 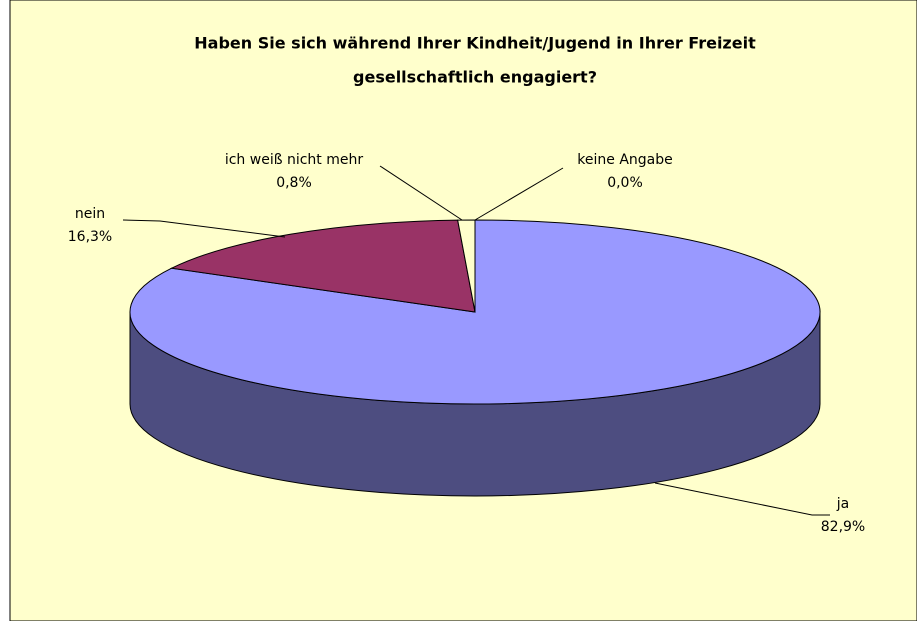 What do you see at coordinates (294, 183) in the screenshot?
I see `slice-value-label: 0,8%` at bounding box center [294, 183].